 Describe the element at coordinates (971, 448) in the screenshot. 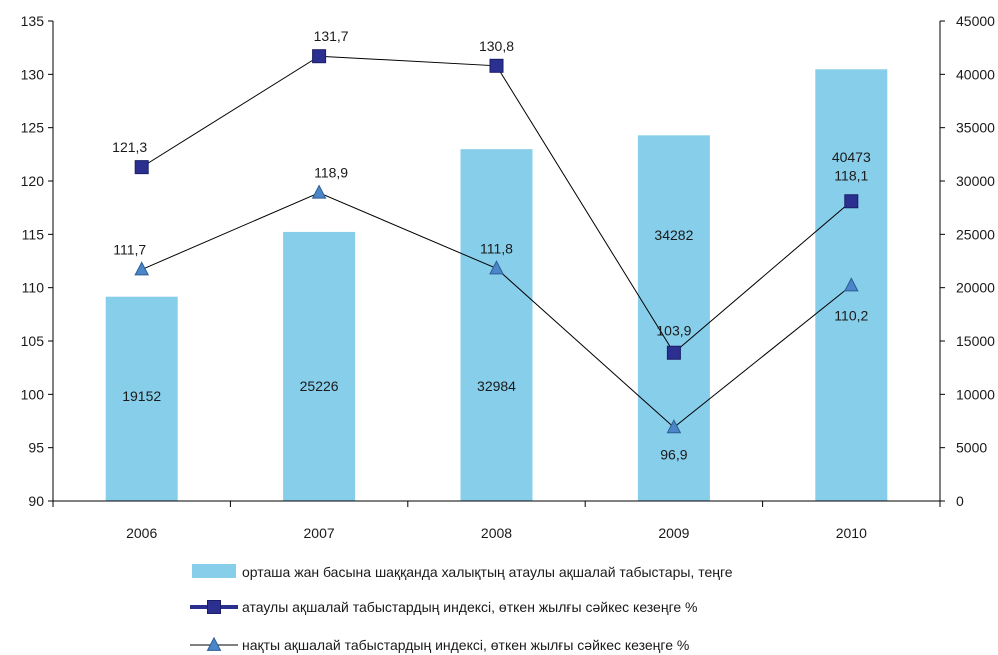

I see `right-tick-label-5000: 5000` at that location.